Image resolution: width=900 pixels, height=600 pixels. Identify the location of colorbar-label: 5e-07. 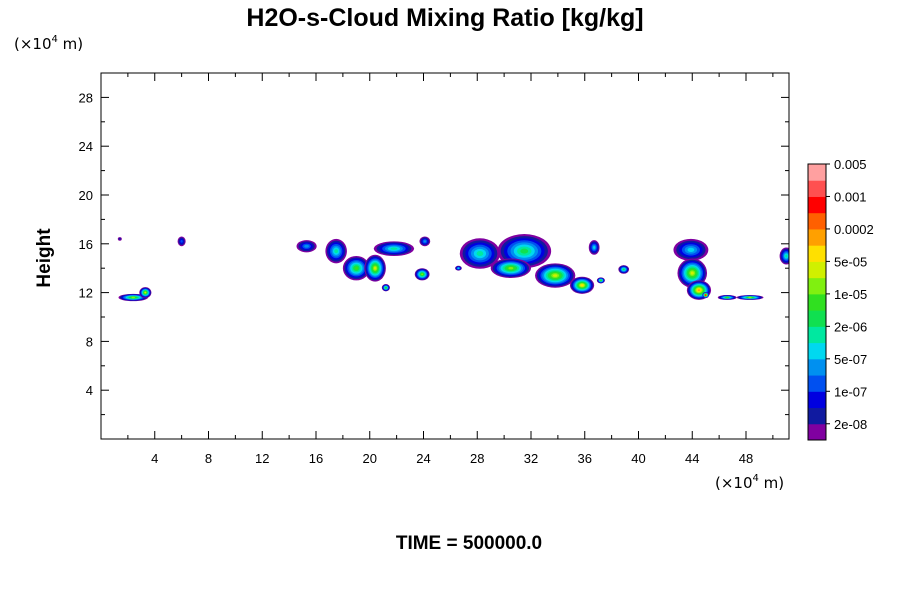
(850, 359).